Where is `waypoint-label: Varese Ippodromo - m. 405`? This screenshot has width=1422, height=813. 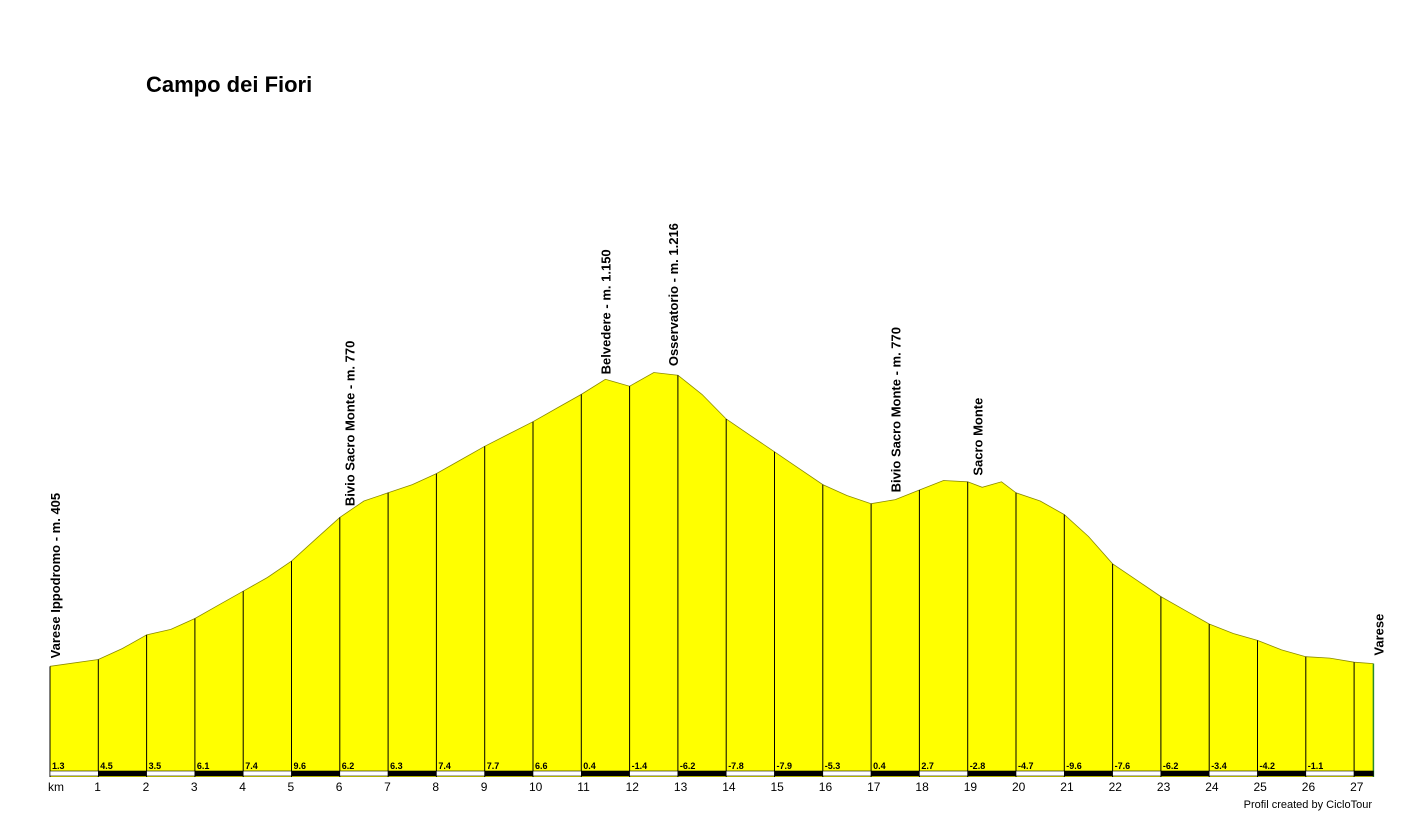 waypoint-label: Varese Ippodromo - m. 405 is located at coordinates (55, 575).